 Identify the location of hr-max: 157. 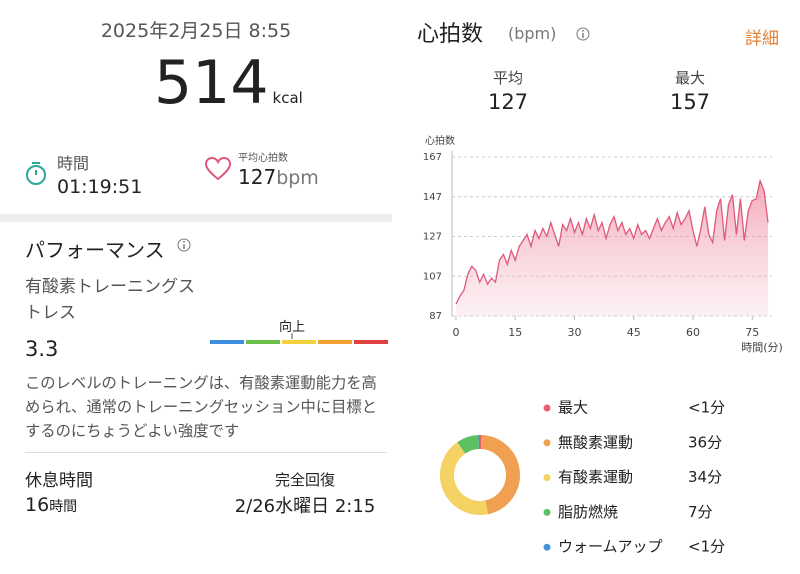
(690, 102).